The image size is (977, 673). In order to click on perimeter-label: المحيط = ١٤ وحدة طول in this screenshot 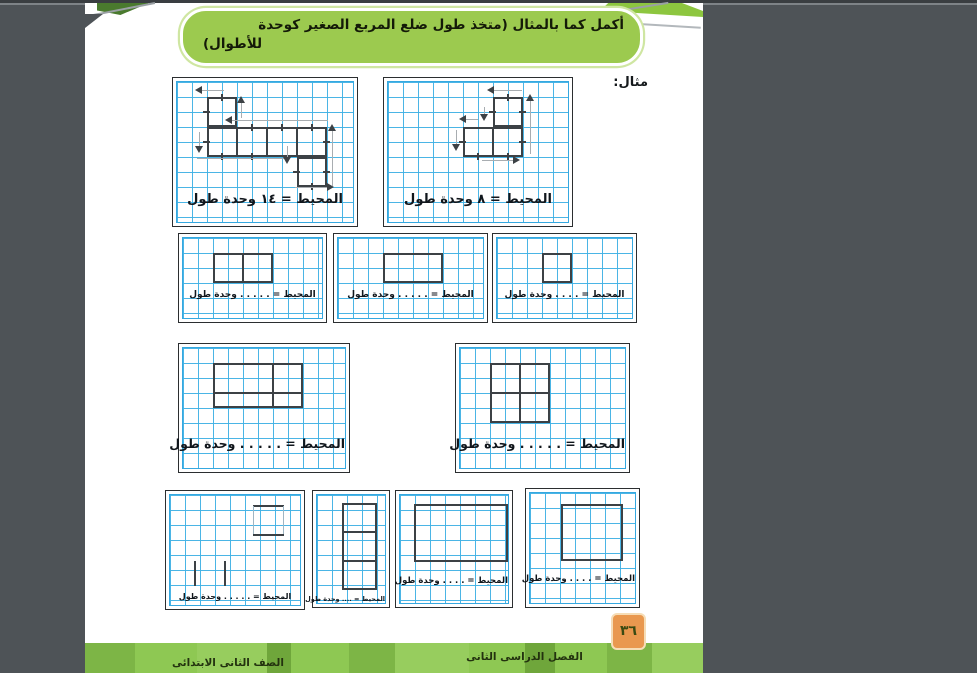, I will do `click(265, 199)`.